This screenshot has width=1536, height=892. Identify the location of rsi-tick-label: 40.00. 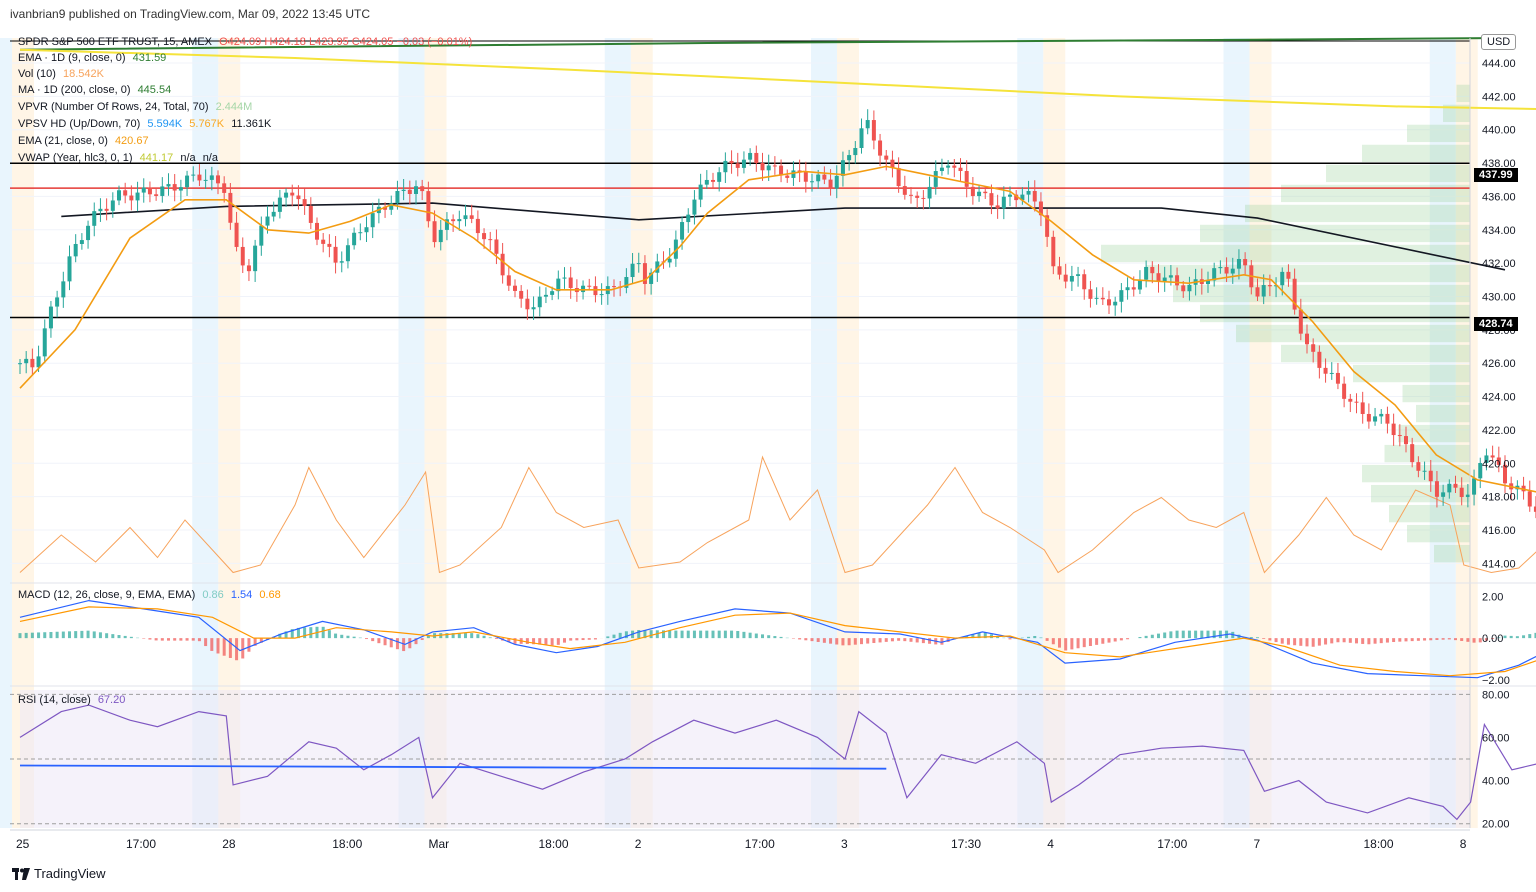
(1496, 782).